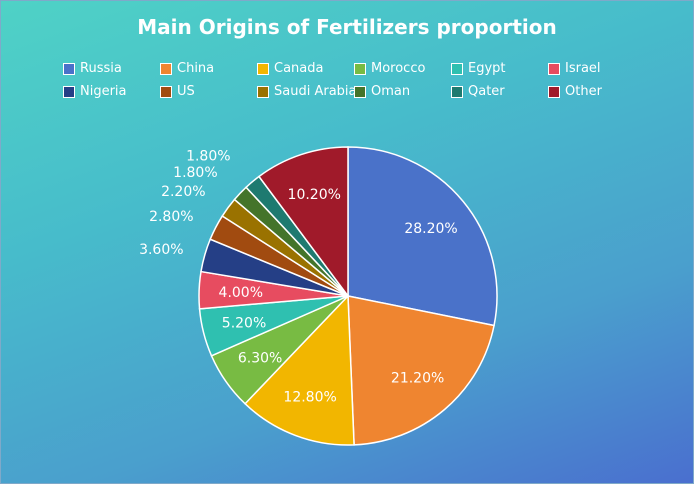 This screenshot has width=694, height=484. What do you see at coordinates (299, 370) in the screenshot?
I see `pie-slice-canada` at bounding box center [299, 370].